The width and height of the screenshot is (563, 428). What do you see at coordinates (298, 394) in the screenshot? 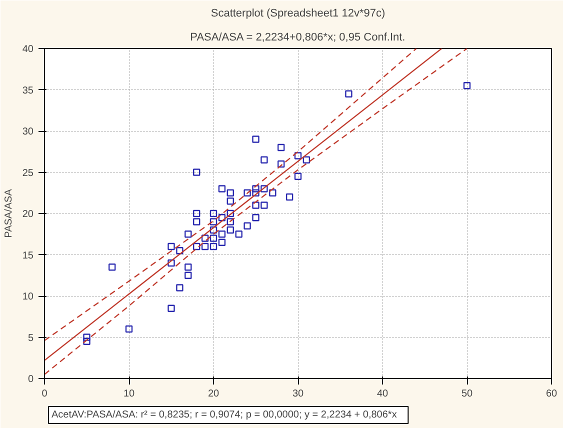
I see `x-tick-label: 30` at bounding box center [298, 394].